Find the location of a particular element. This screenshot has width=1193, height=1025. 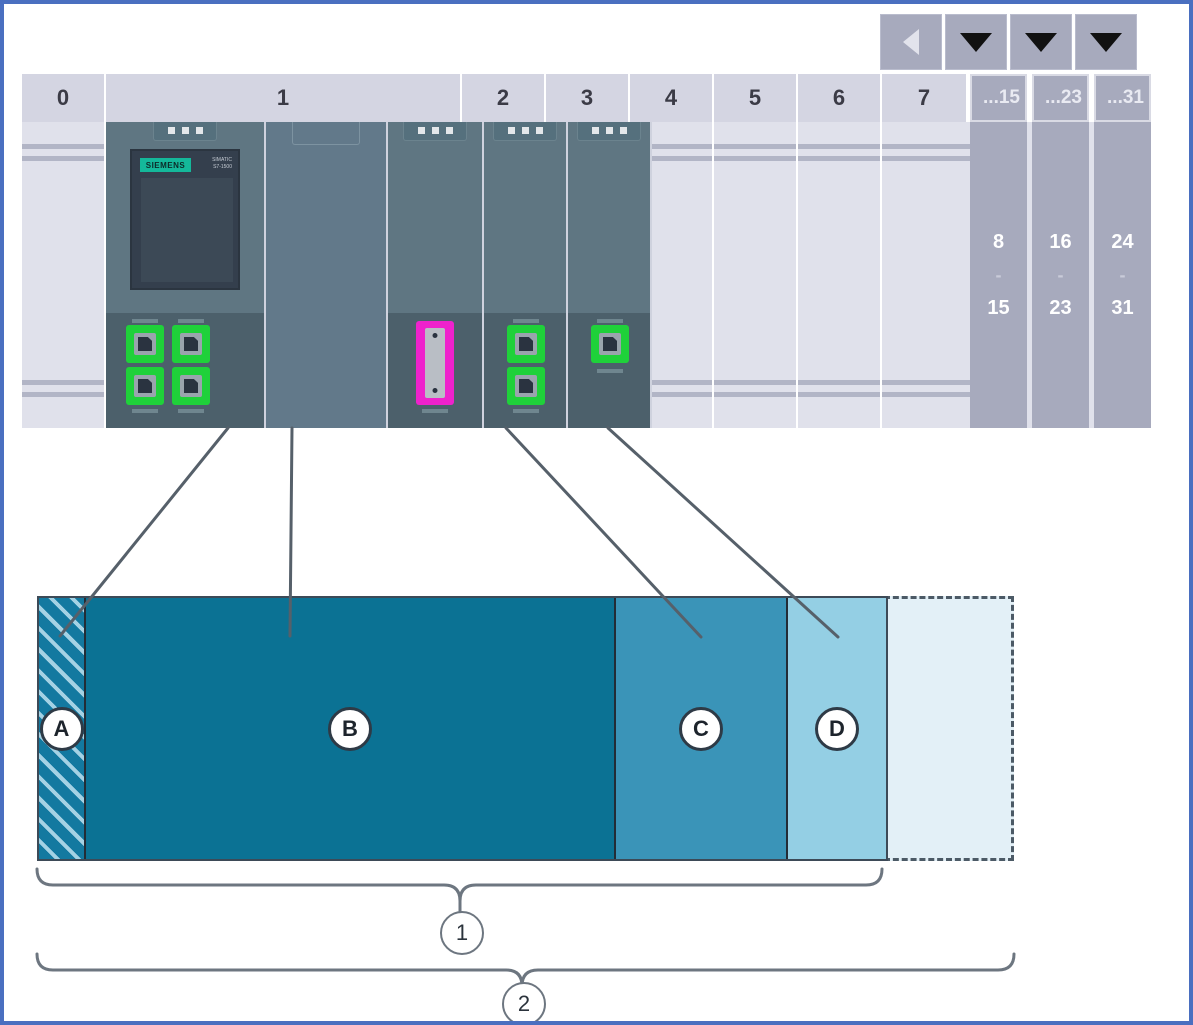

range-header-16-23: ...23 is located at coordinates (1060, 98).